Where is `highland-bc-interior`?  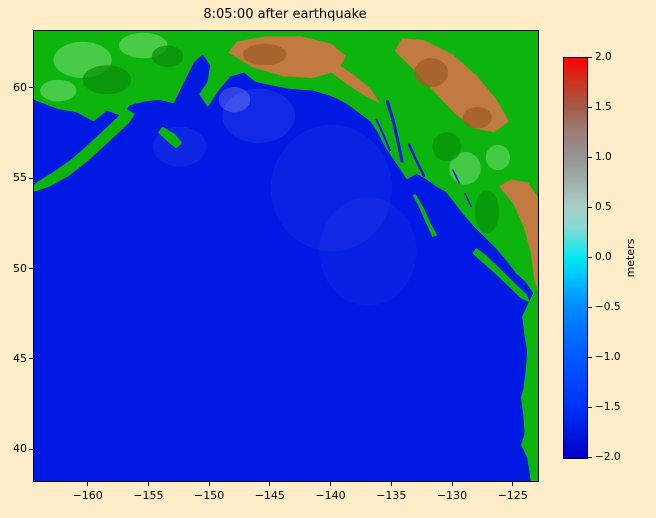
highland-bc-interior is located at coordinates (518, 235).